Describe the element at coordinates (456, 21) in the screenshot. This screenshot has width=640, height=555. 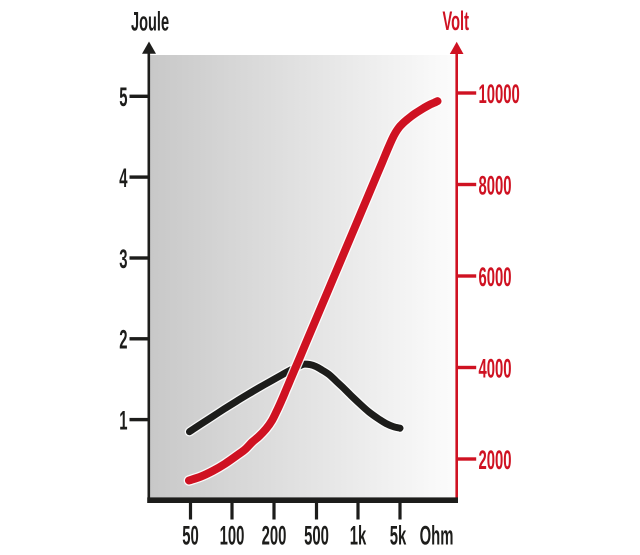
I see `svg-text: Volt` at that location.